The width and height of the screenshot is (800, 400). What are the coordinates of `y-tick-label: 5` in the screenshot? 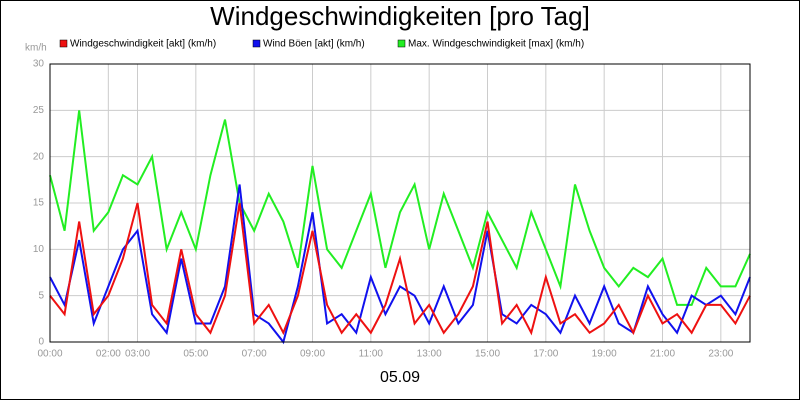 It's located at (41, 295).